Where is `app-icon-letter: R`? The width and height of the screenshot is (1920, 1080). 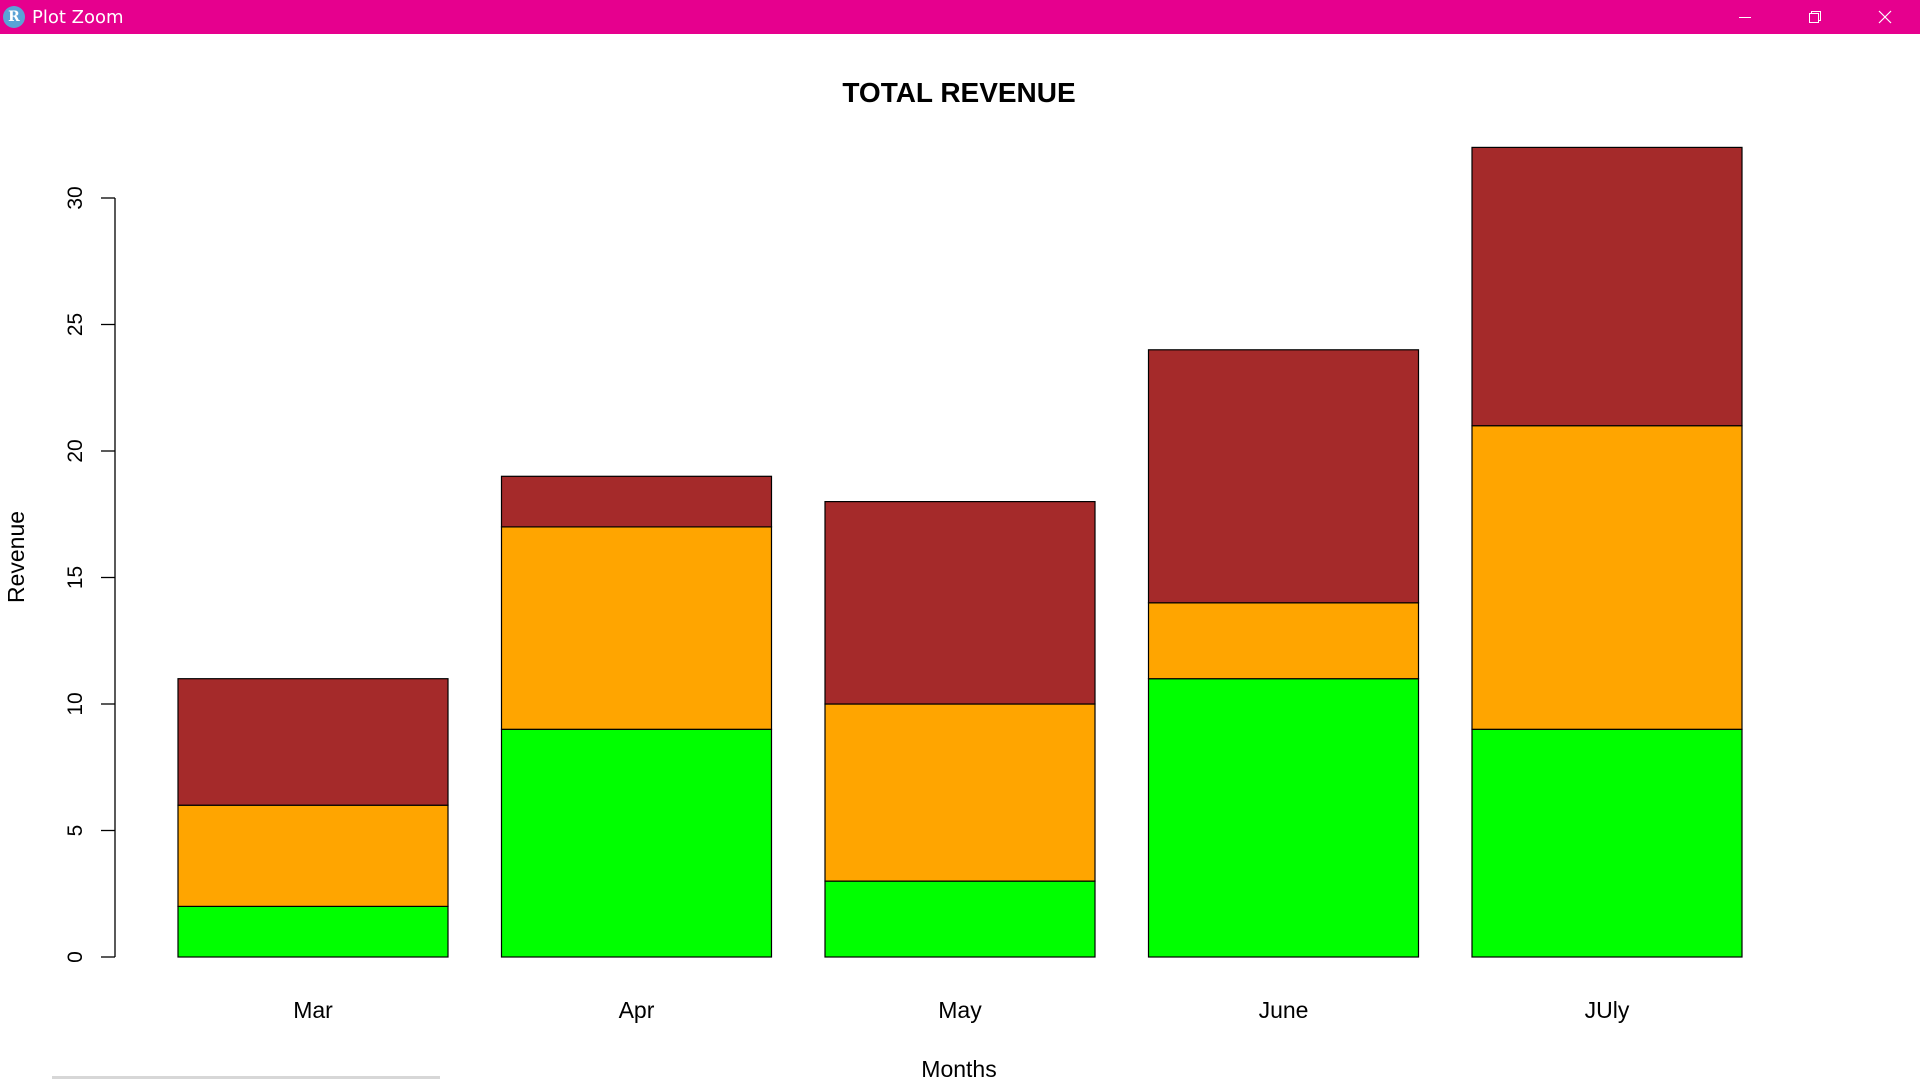
app-icon-letter: R is located at coordinates (14, 17).